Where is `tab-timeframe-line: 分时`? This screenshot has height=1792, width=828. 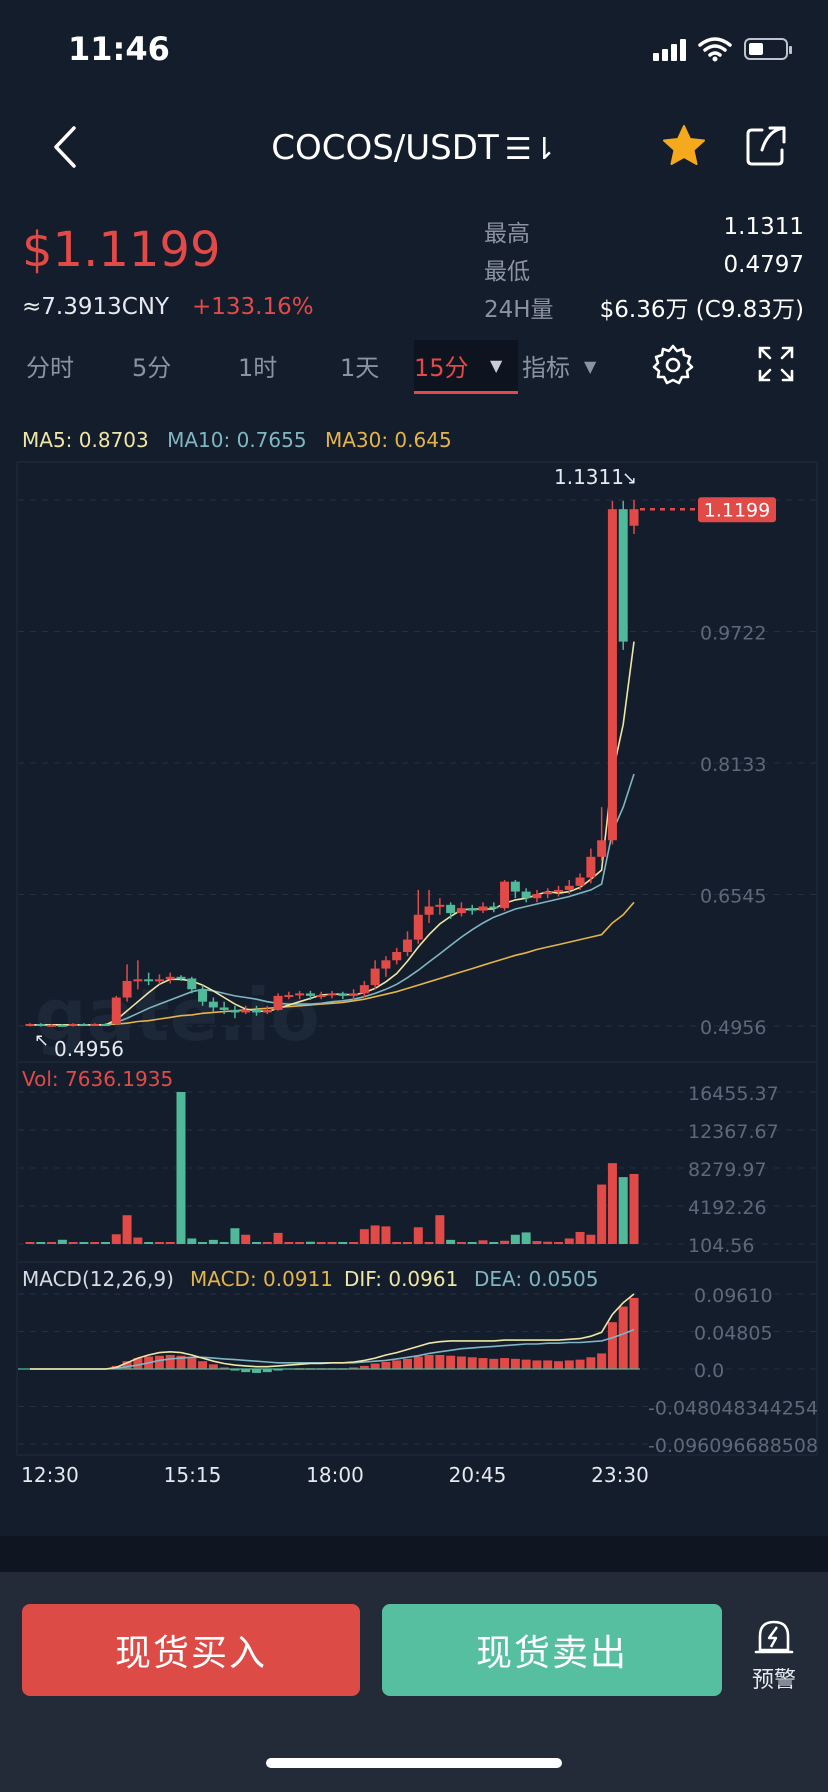 tab-timeframe-line: 分时 is located at coordinates (50, 368).